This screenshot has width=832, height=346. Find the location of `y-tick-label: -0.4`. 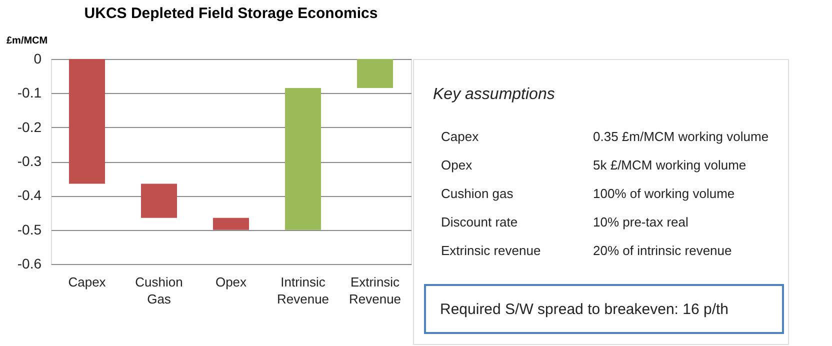

y-tick-label: -0.4 is located at coordinates (29, 195).